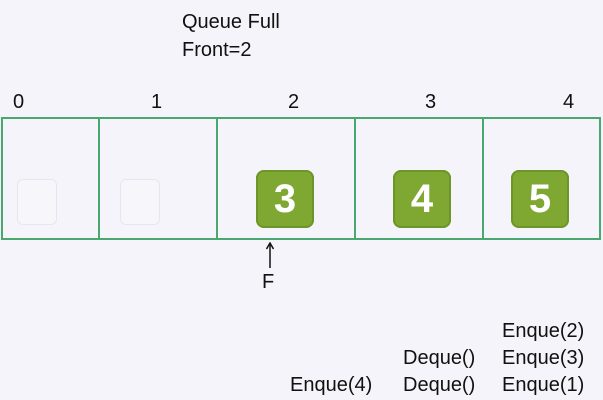 The width and height of the screenshot is (603, 400). I want to click on front-pointer-label: F, so click(268, 282).